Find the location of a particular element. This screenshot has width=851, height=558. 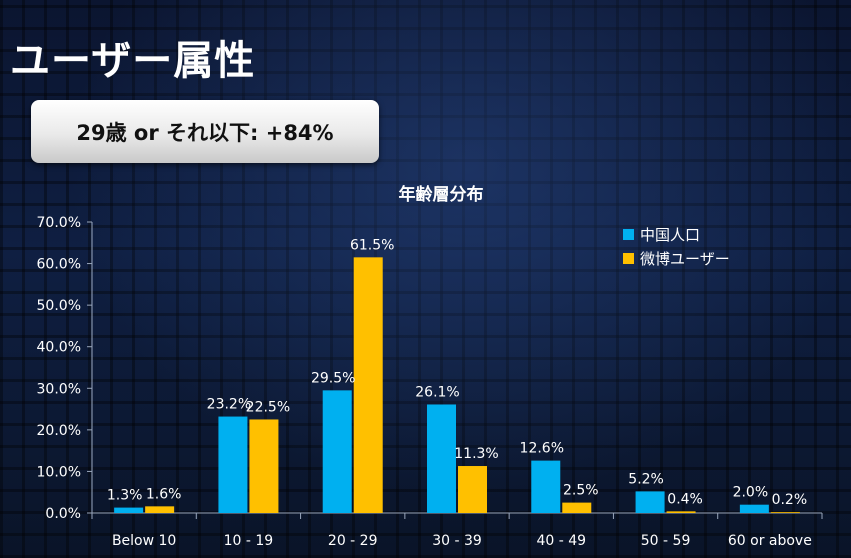

data-label: 0.4% is located at coordinates (685, 499).